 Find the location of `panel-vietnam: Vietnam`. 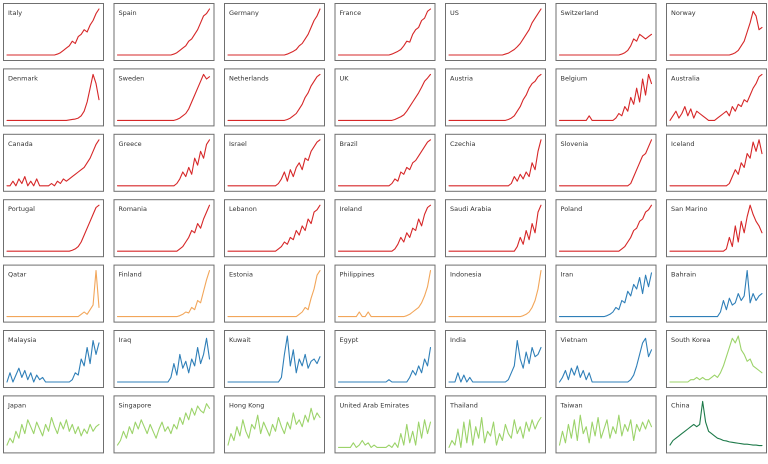

panel-vietnam: Vietnam is located at coordinates (606, 359).